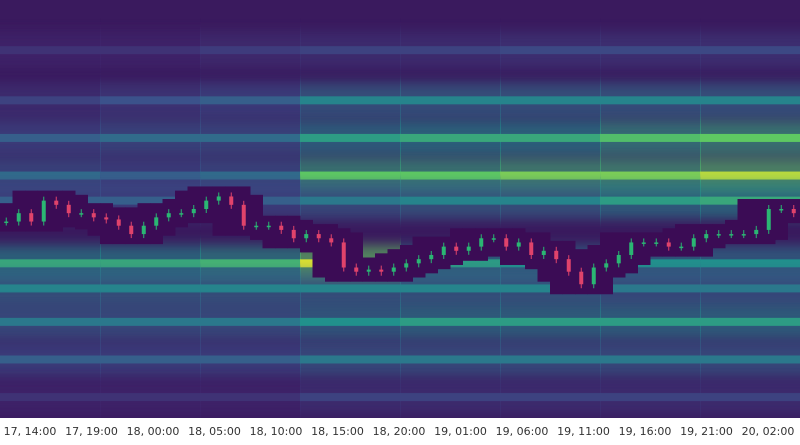 This screenshot has width=800, height=445. What do you see at coordinates (706, 431) in the screenshot?
I see `x-tick-label: 19, 21:00` at bounding box center [706, 431].